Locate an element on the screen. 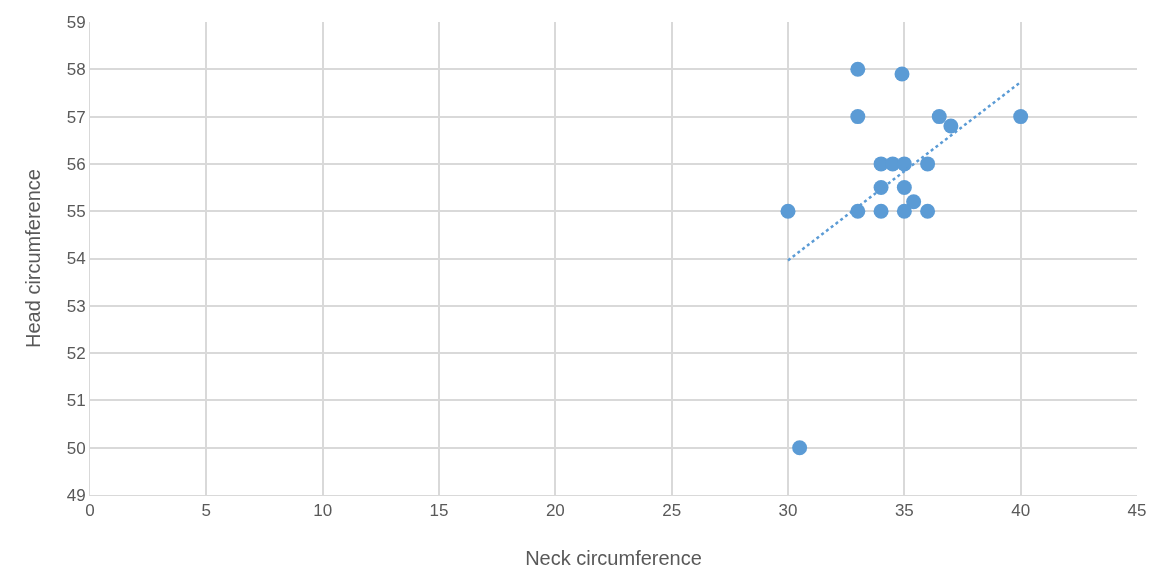 The height and width of the screenshot is (580, 1159). y-tick-label: 58 is located at coordinates (76, 70).